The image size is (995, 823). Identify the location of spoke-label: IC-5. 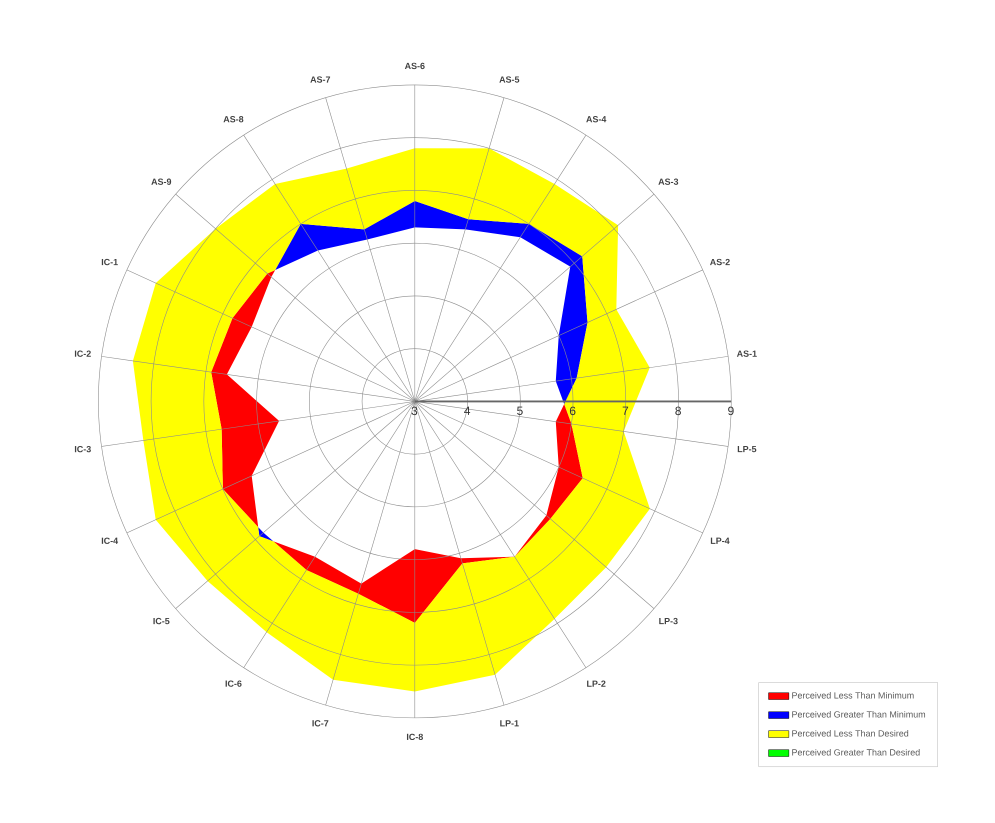
(161, 621).